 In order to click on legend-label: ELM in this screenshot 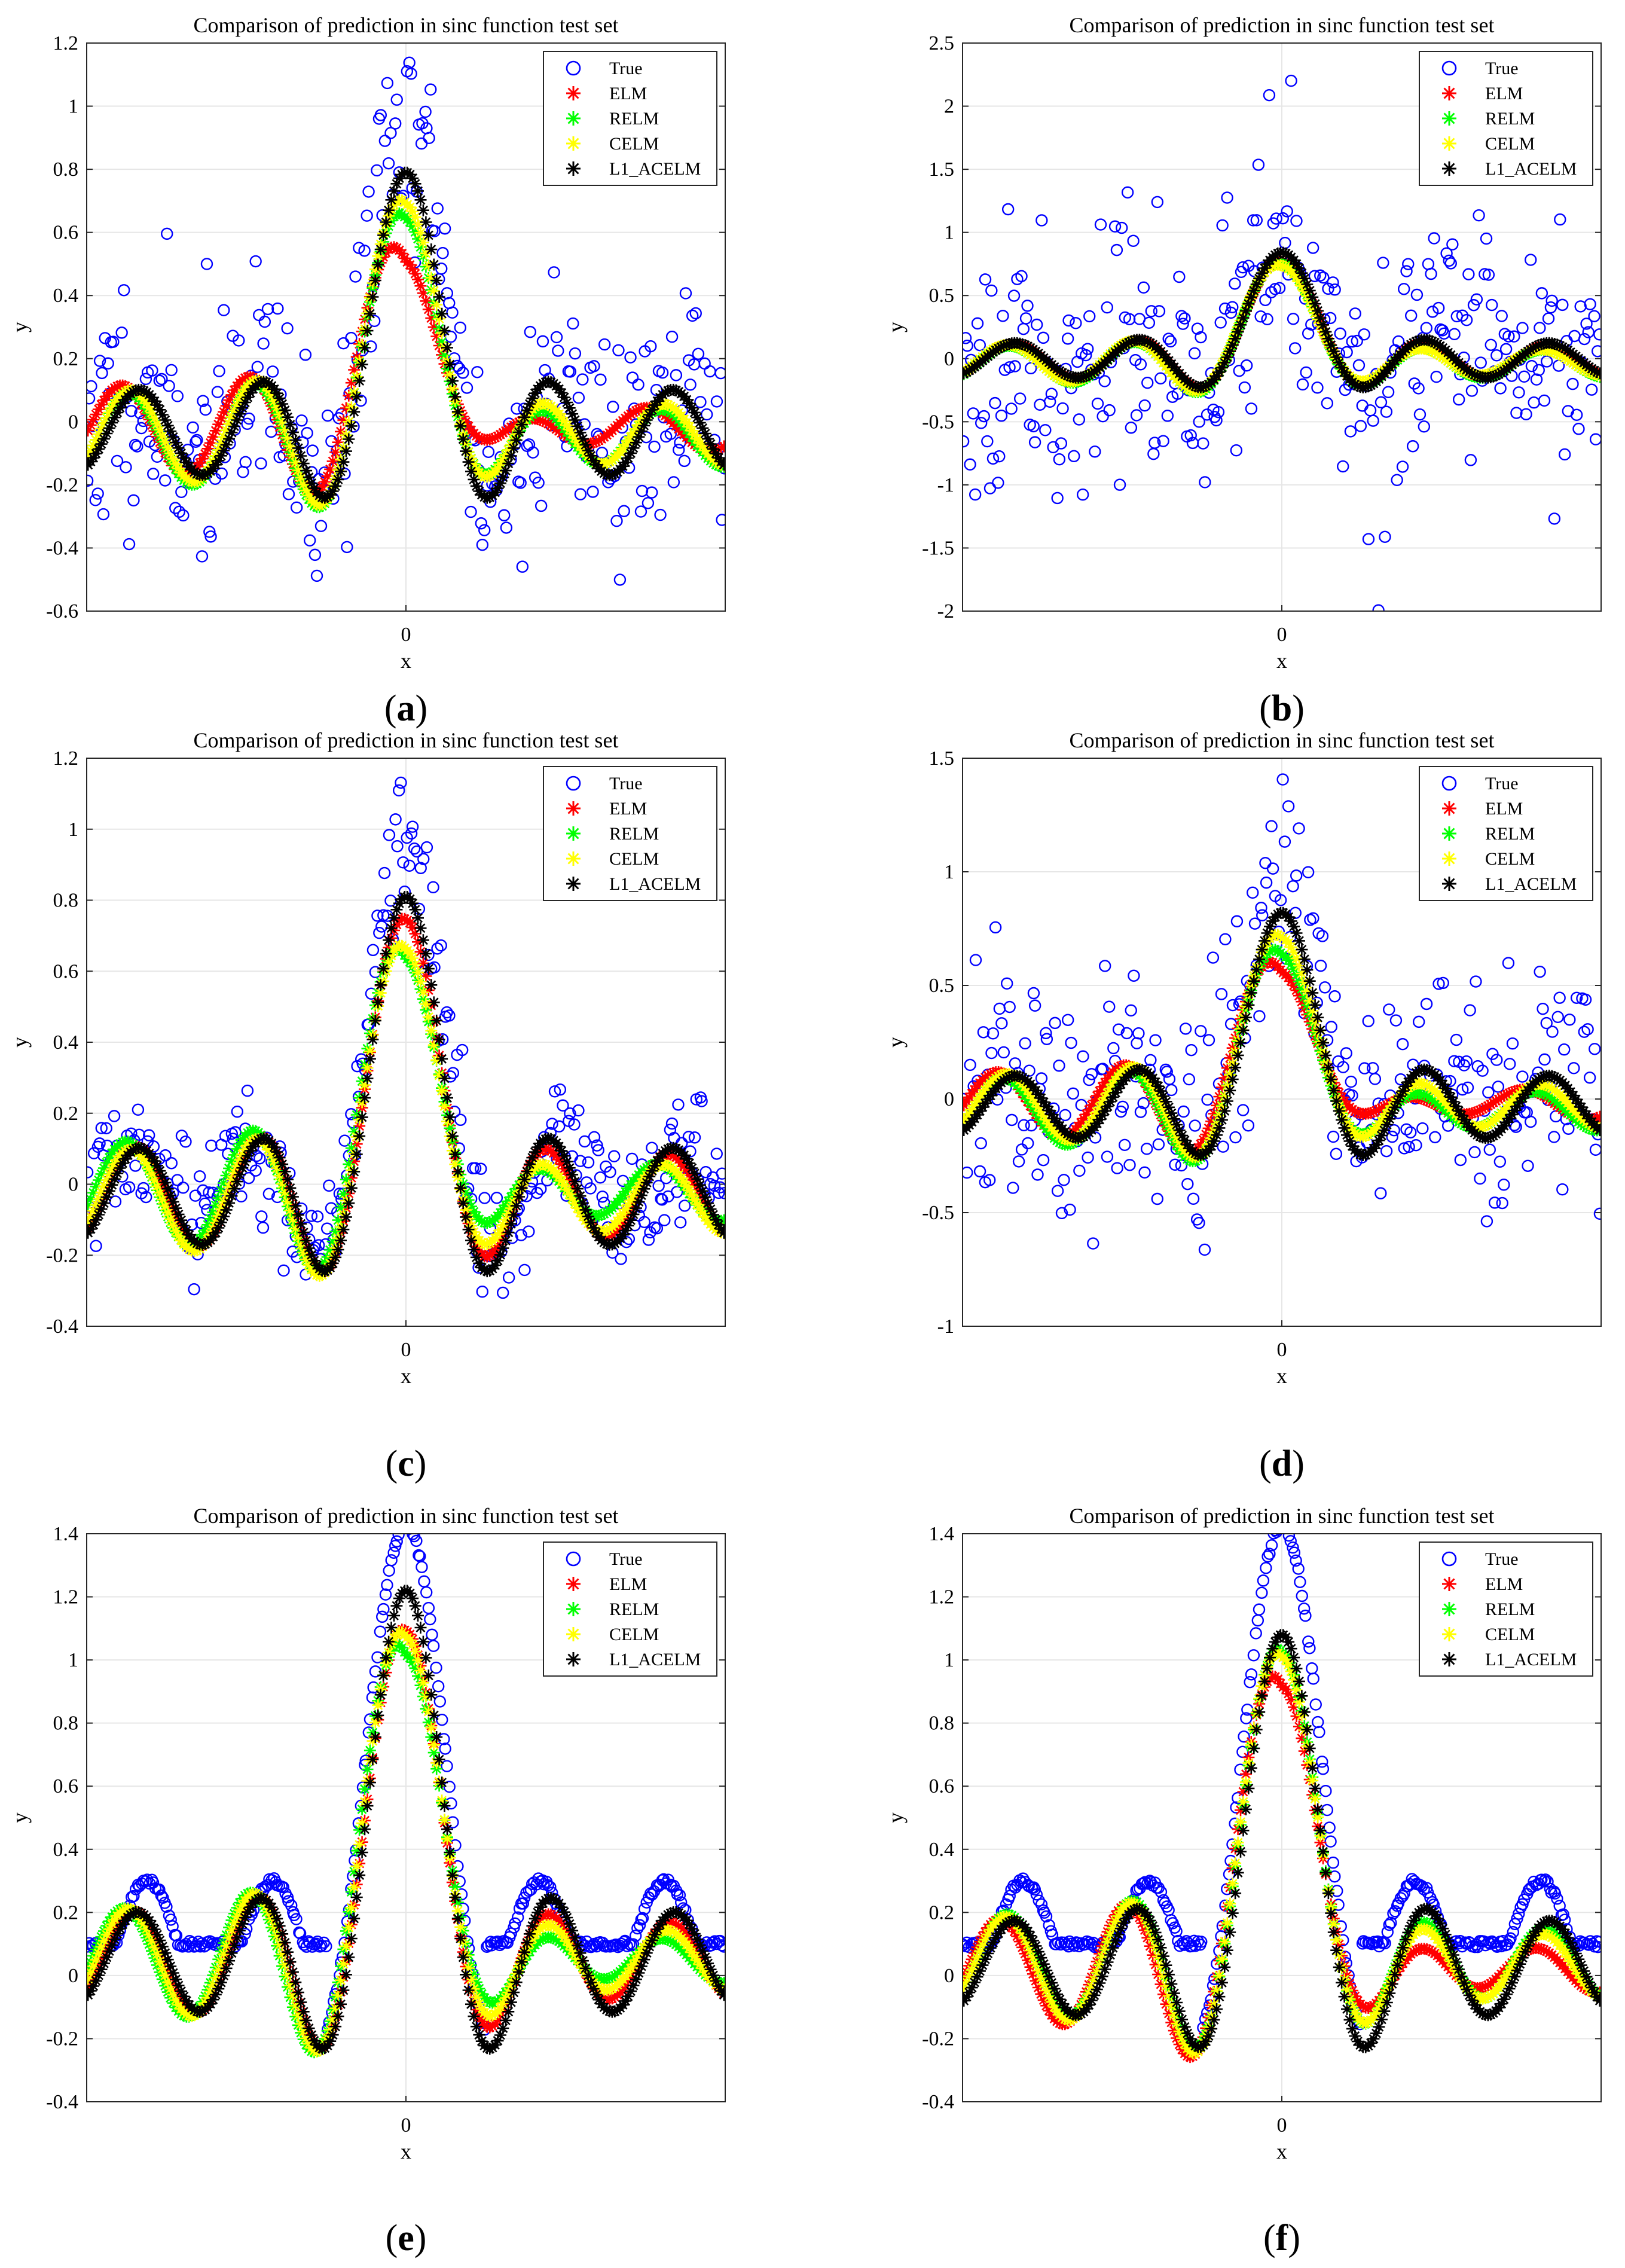, I will do `click(628, 809)`.